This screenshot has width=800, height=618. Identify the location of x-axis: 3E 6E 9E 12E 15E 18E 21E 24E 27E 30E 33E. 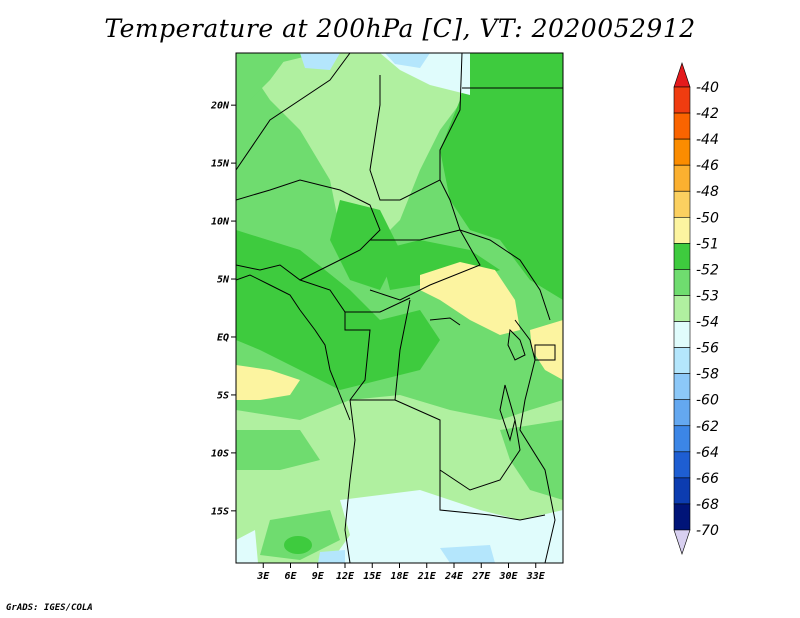
(401, 572).